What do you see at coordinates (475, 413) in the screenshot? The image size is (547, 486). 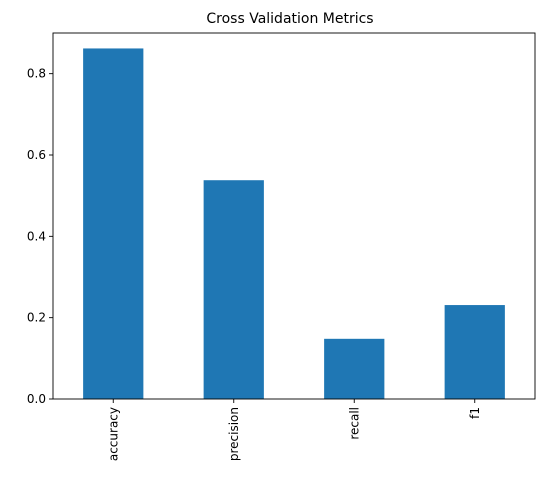 I see `x-tick-label: f1` at bounding box center [475, 413].